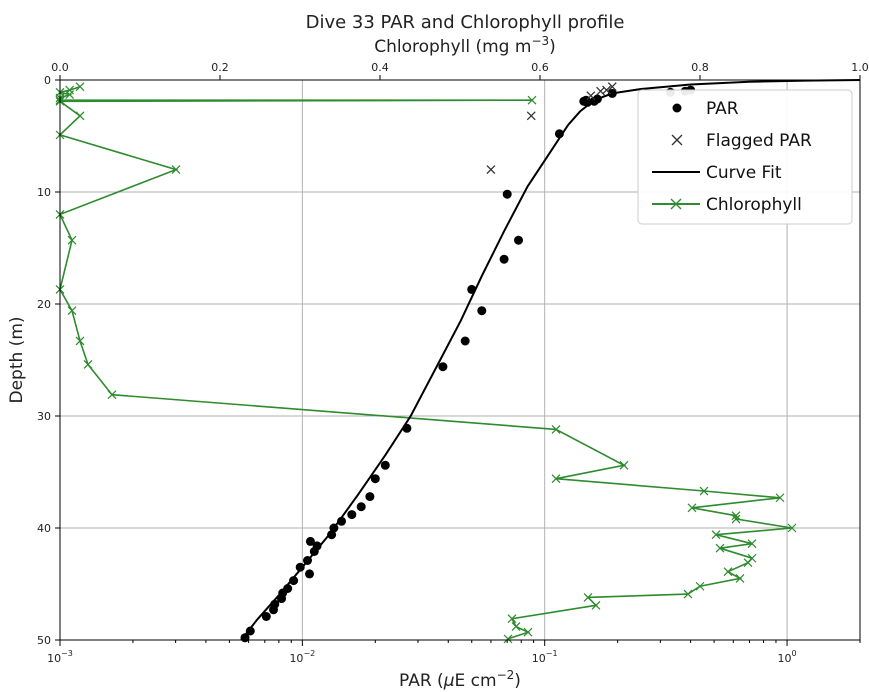 This screenshot has width=869, height=692. Describe the element at coordinates (860, 67) in the screenshot. I see `x-top-tick-label-5: 1.0` at that location.